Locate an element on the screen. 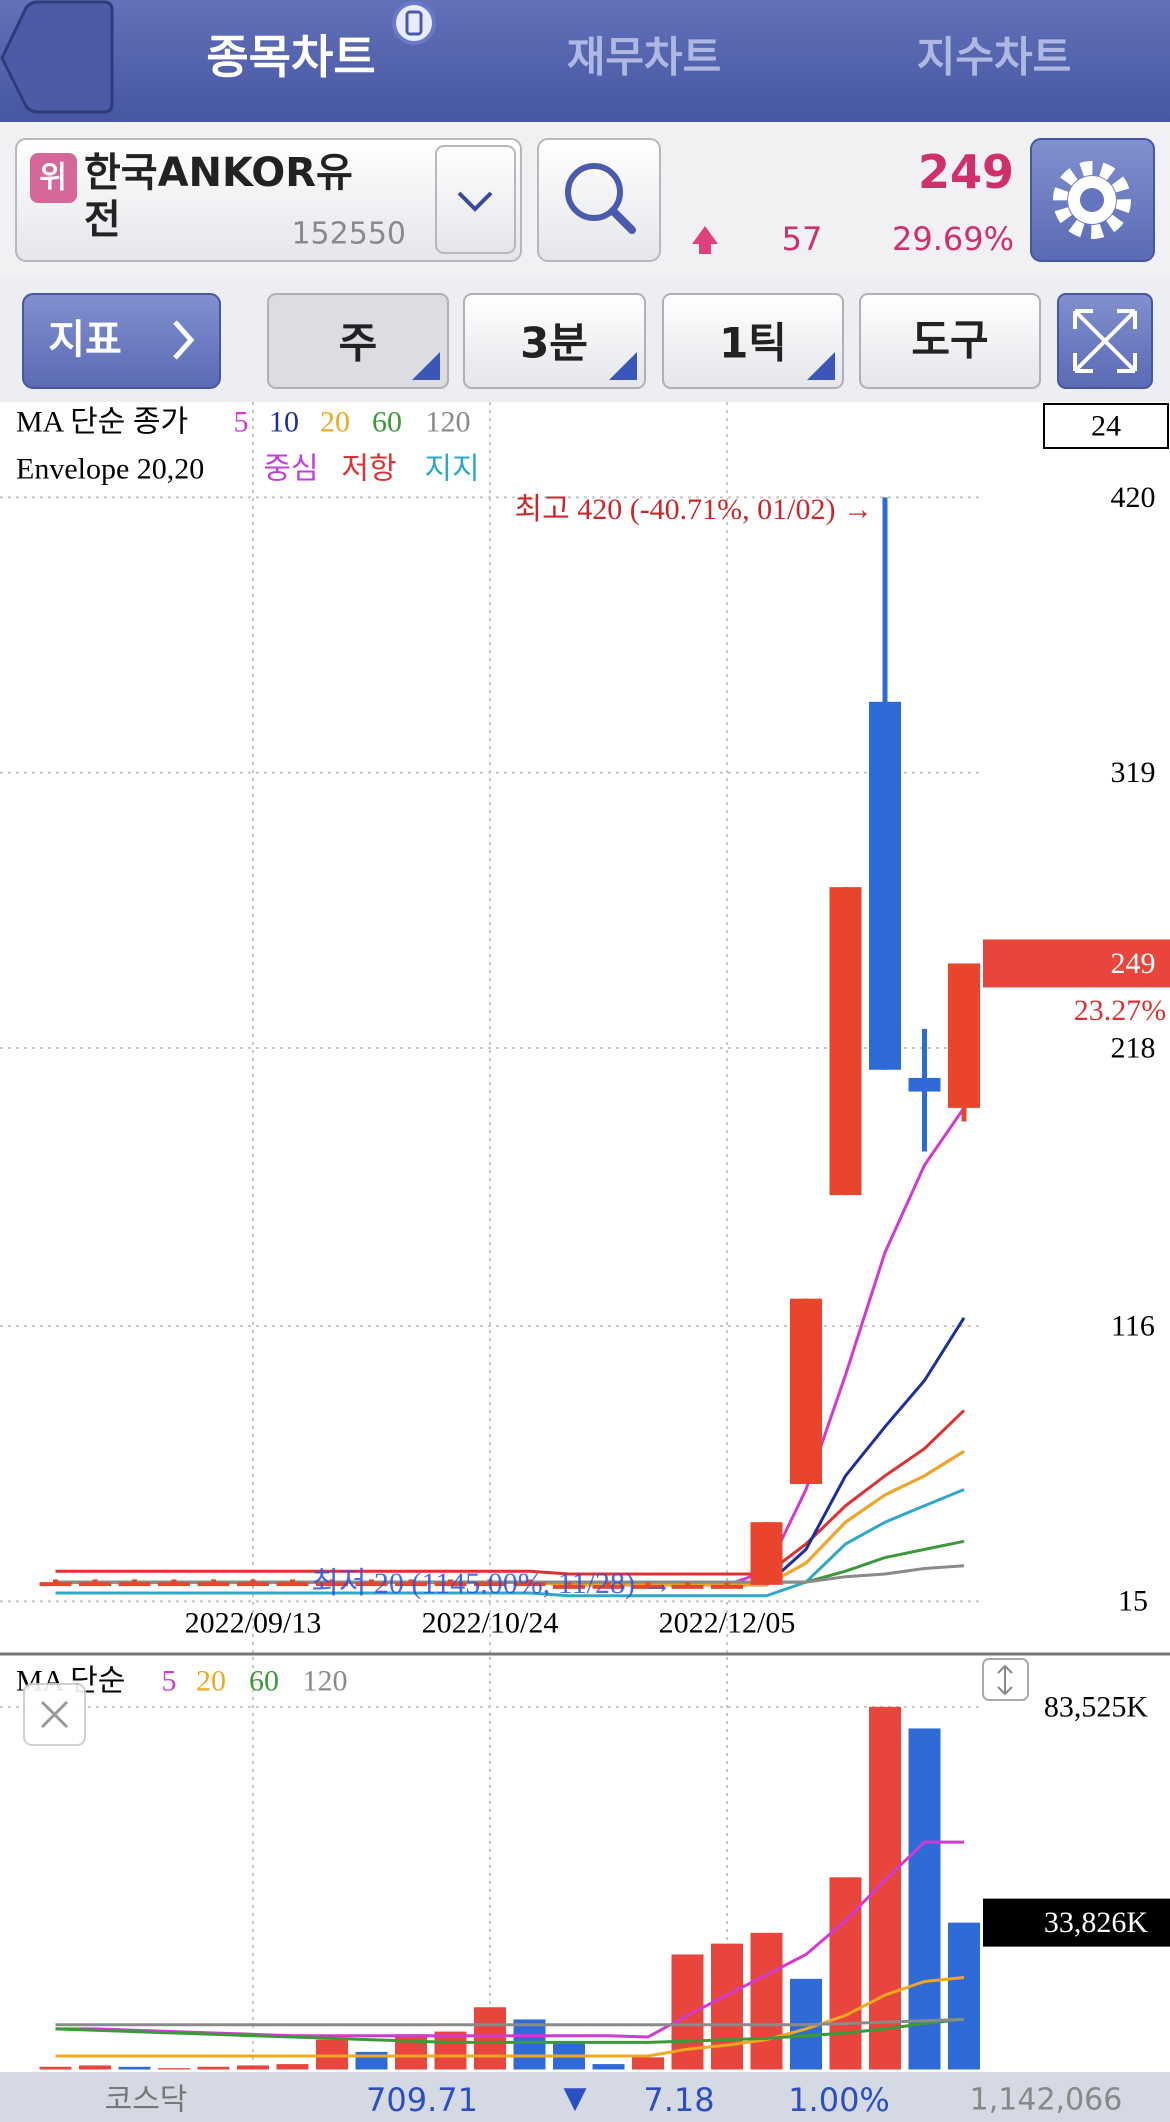 The width and height of the screenshot is (1170, 2122). stock-box is located at coordinates (268, 200).